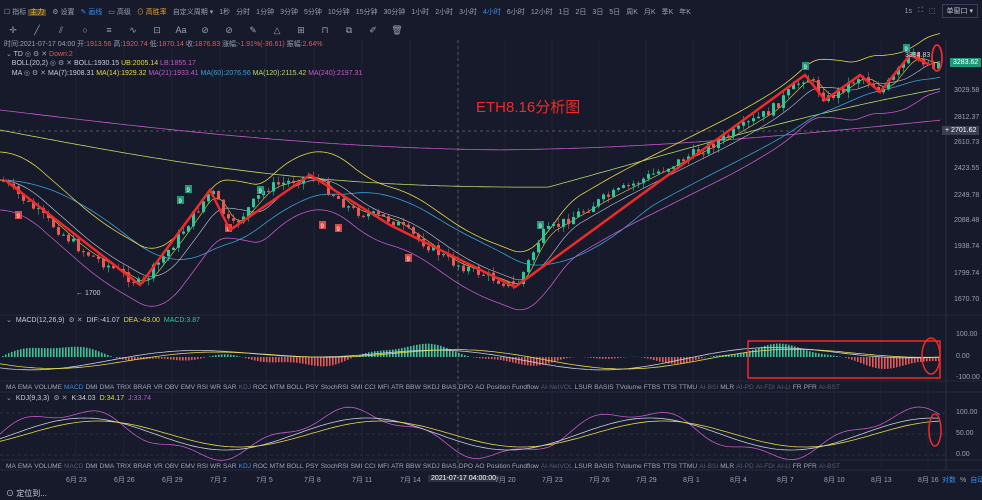 The height and width of the screenshot is (500, 982). What do you see at coordinates (515, 12) in the screenshot?
I see `period-12: 6小时` at bounding box center [515, 12].